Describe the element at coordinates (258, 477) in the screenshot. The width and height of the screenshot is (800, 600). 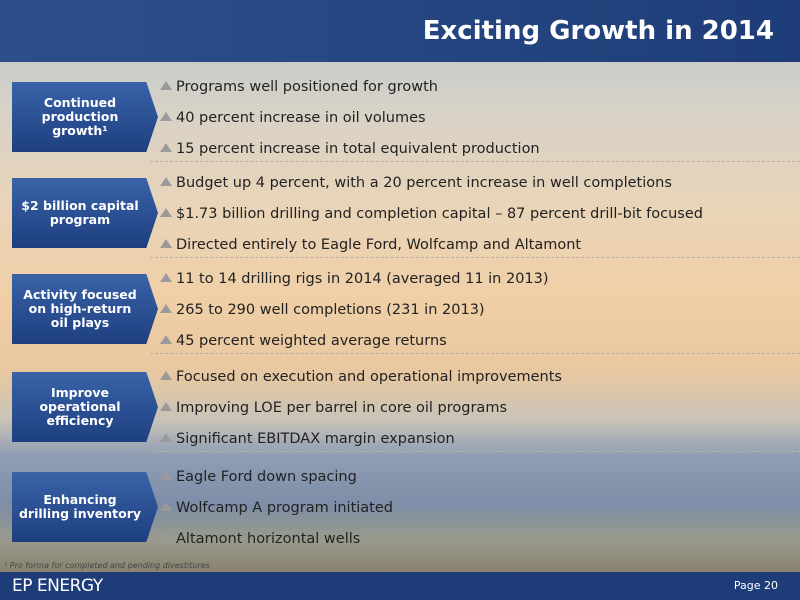
I see `bullet-item: Eagle Ford down spacing` at that location.